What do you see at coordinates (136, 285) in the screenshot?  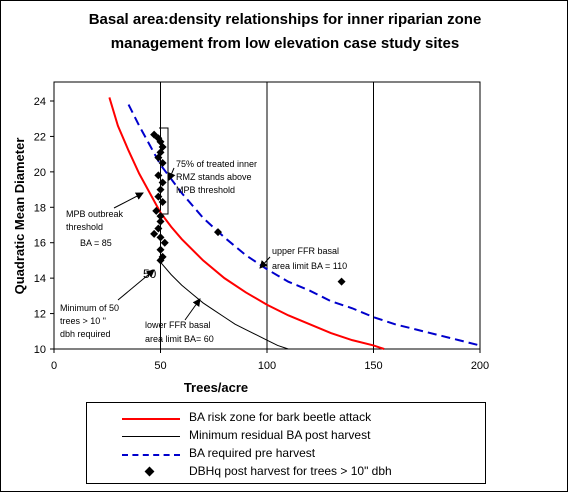 I see `arrow-min50` at bounding box center [136, 285].